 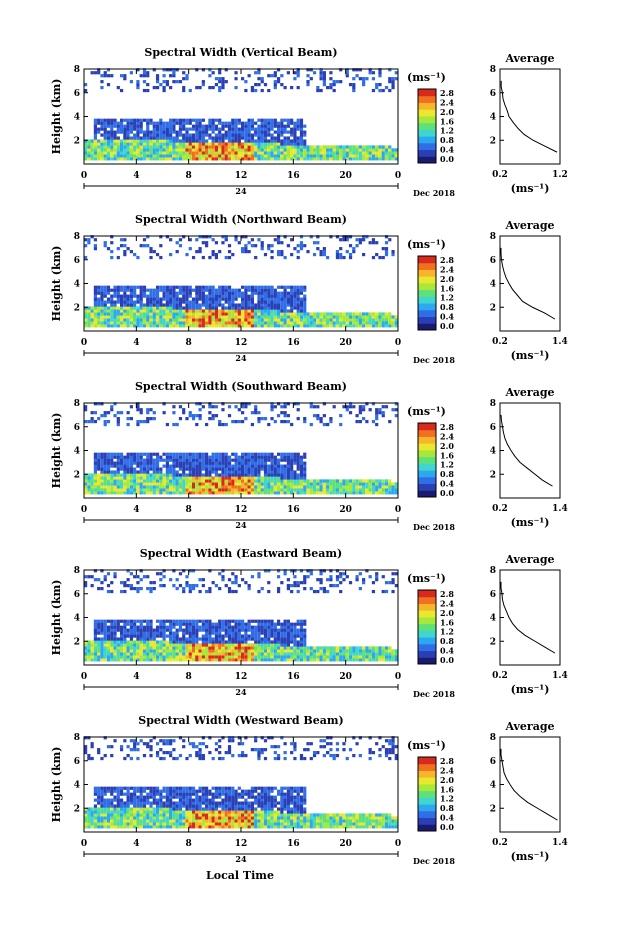 What do you see at coordinates (398, 510) in the screenshot?
I see `x-tick-label: 0` at bounding box center [398, 510].